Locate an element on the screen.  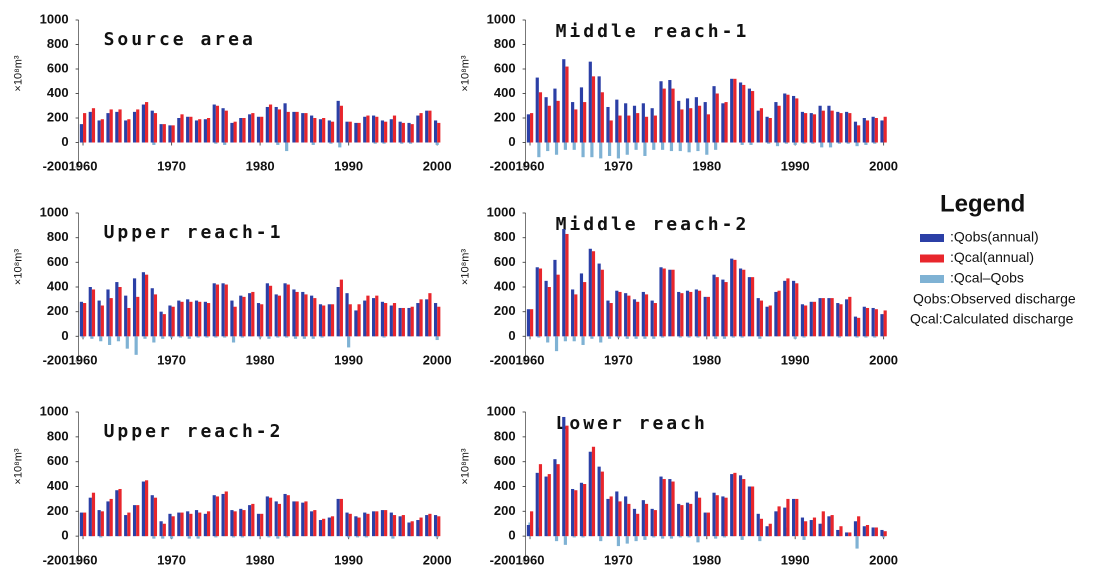
y-tick-label: -200 is located at coordinates (503, 559).